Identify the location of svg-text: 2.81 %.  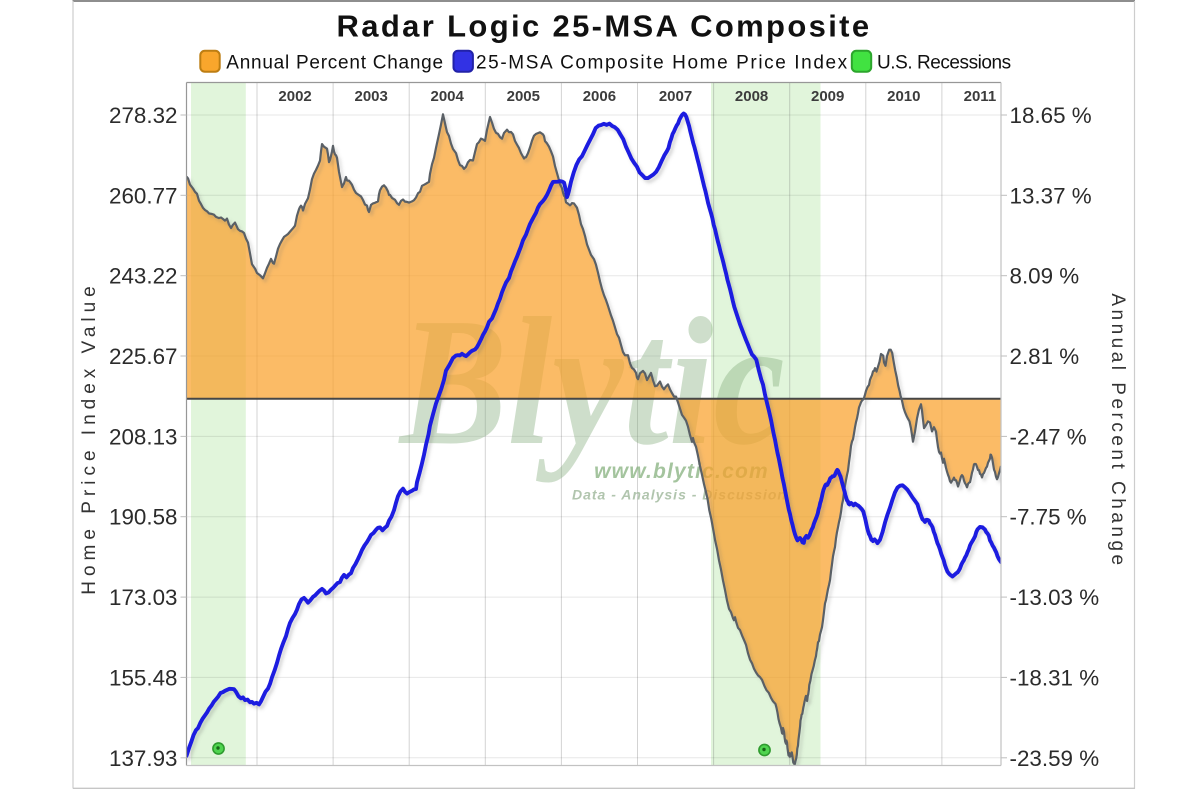
(1045, 356).